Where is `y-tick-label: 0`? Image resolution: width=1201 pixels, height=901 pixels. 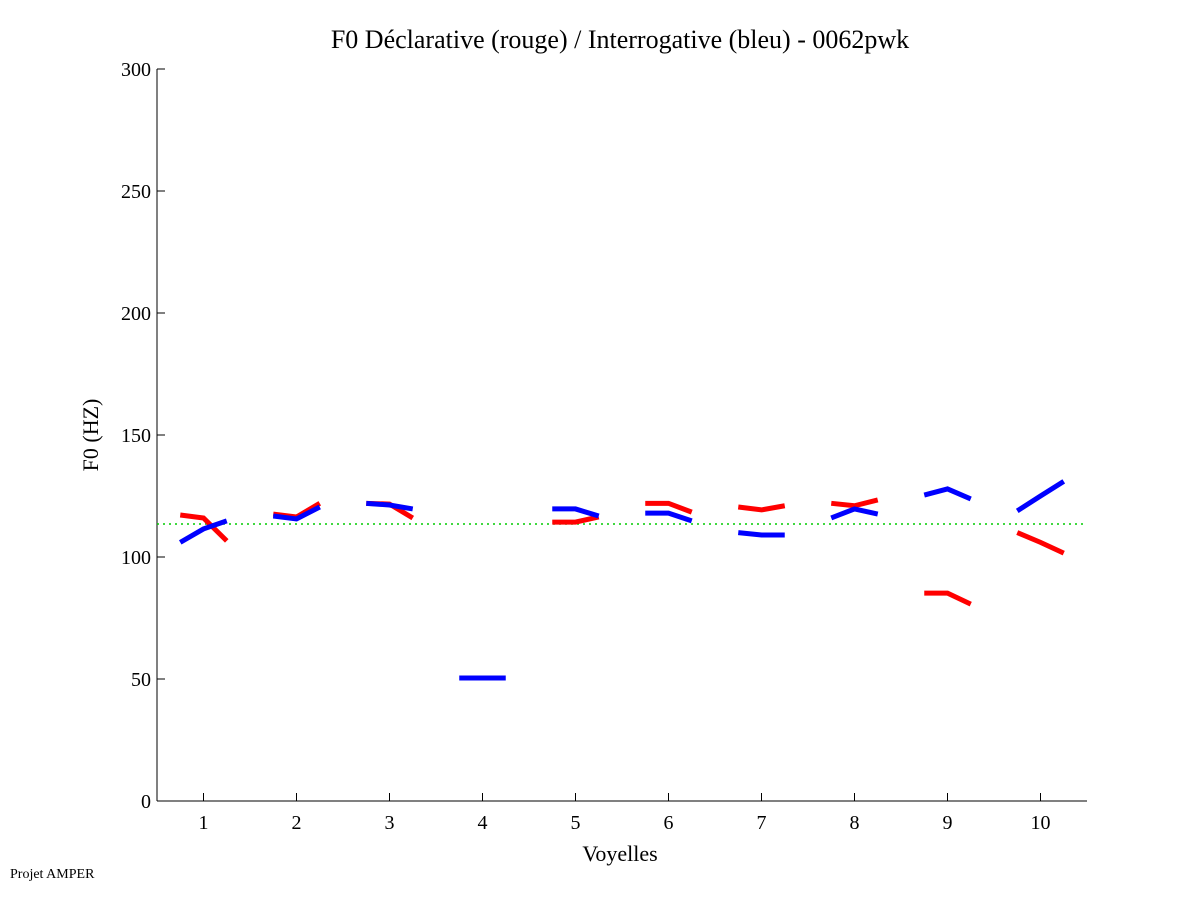 y-tick-label: 0 is located at coordinates (146, 802).